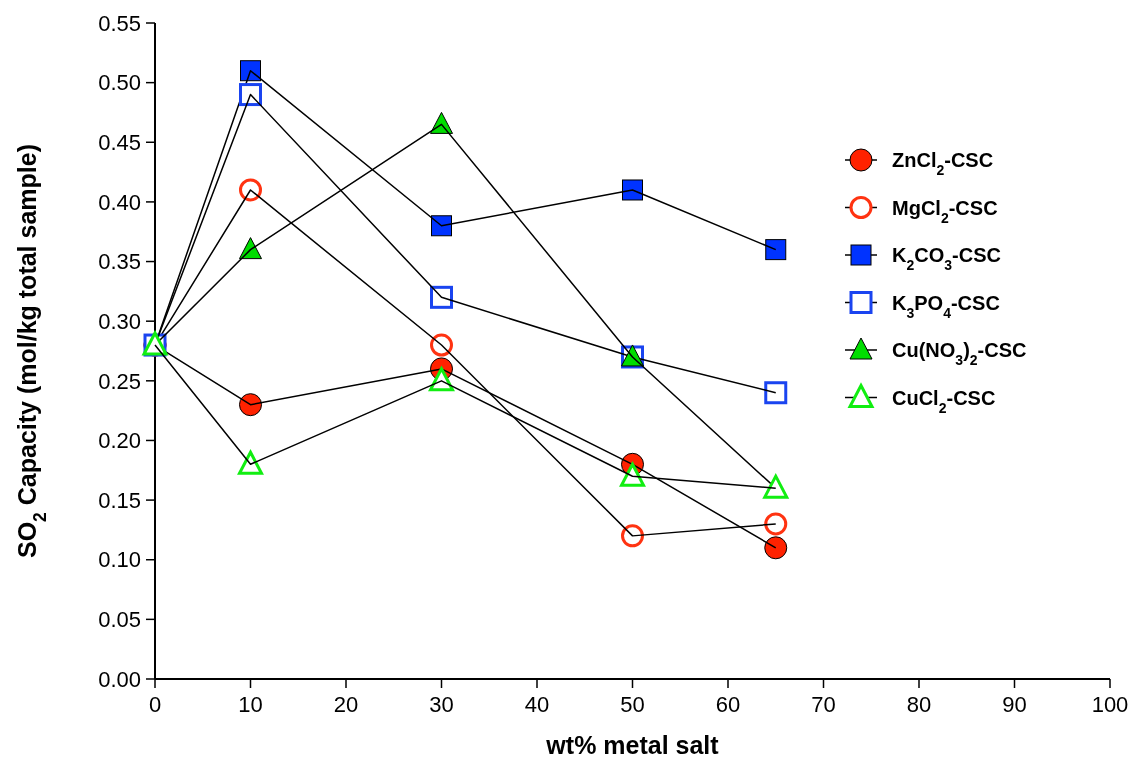 The width and height of the screenshot is (1137, 772). What do you see at coordinates (946, 258) in the screenshot?
I see `legend-label: K$_{2}$CO$_{3}$-CSC` at bounding box center [946, 258].